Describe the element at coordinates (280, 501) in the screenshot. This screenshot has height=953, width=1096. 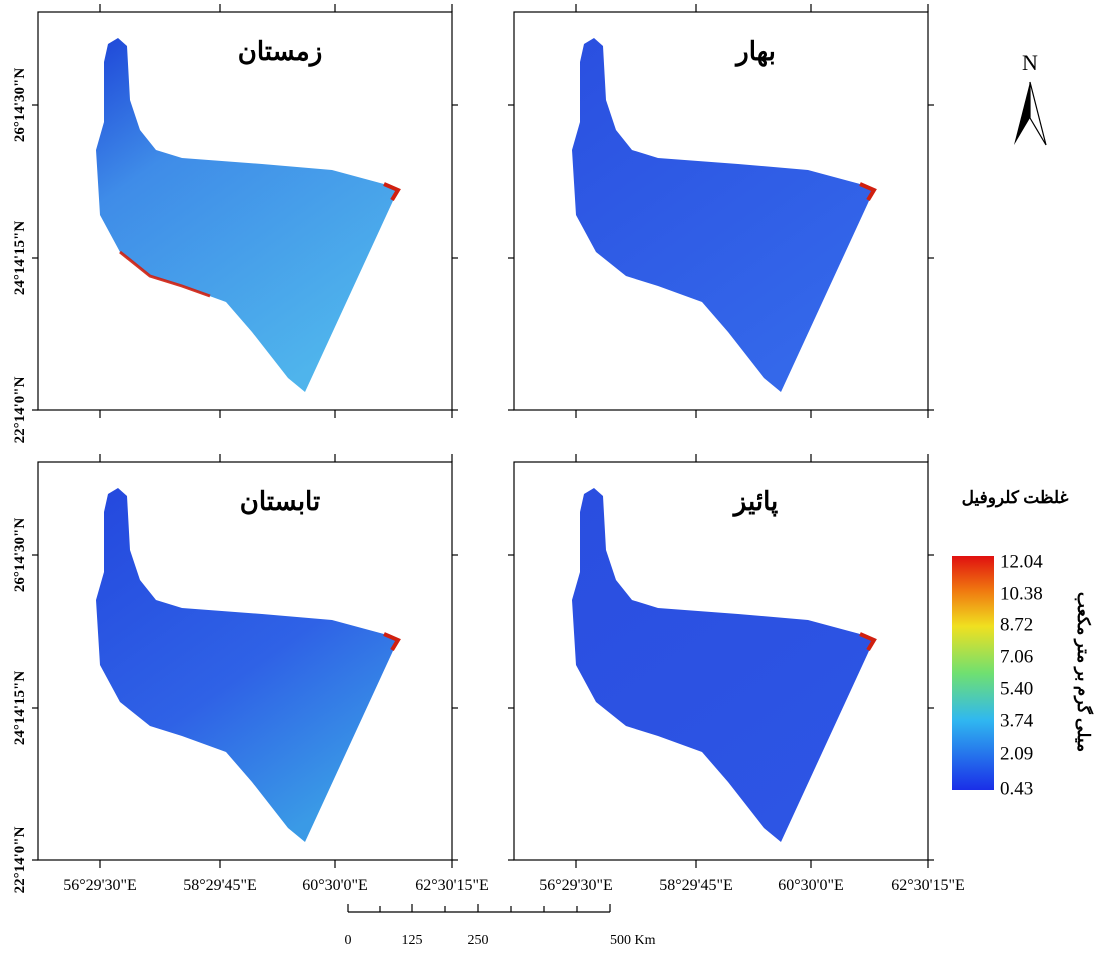
I see `panel-title: تابستان` at that location.